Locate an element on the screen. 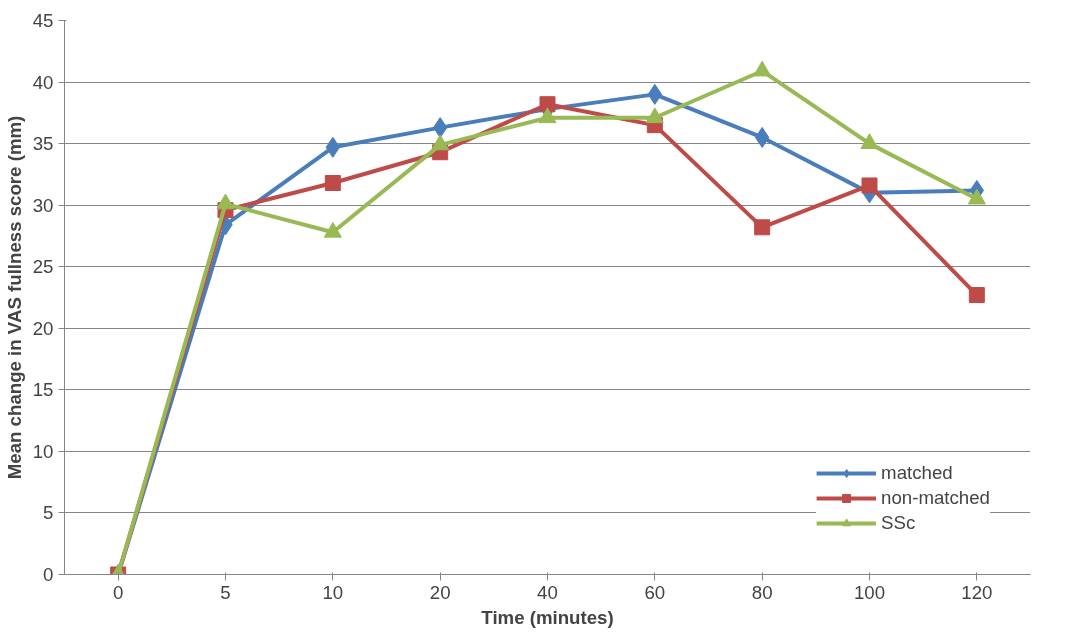 The height and width of the screenshot is (635, 1066). x-tick-label: 0 is located at coordinates (118, 592).